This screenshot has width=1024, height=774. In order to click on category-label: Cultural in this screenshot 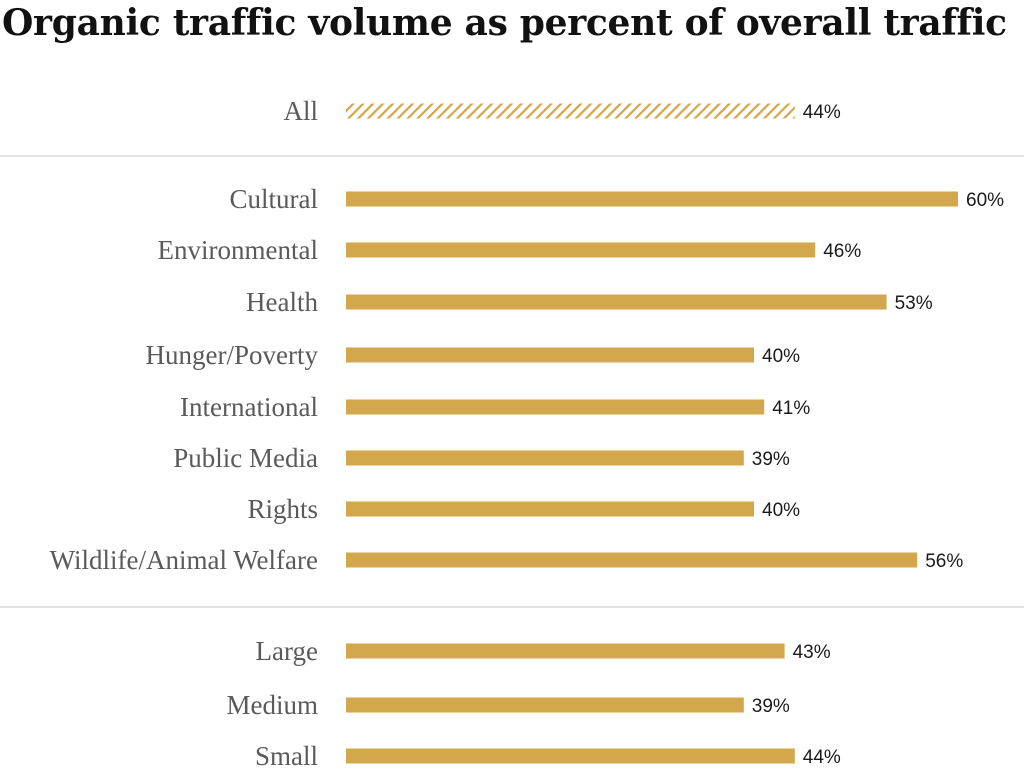, I will do `click(274, 199)`.